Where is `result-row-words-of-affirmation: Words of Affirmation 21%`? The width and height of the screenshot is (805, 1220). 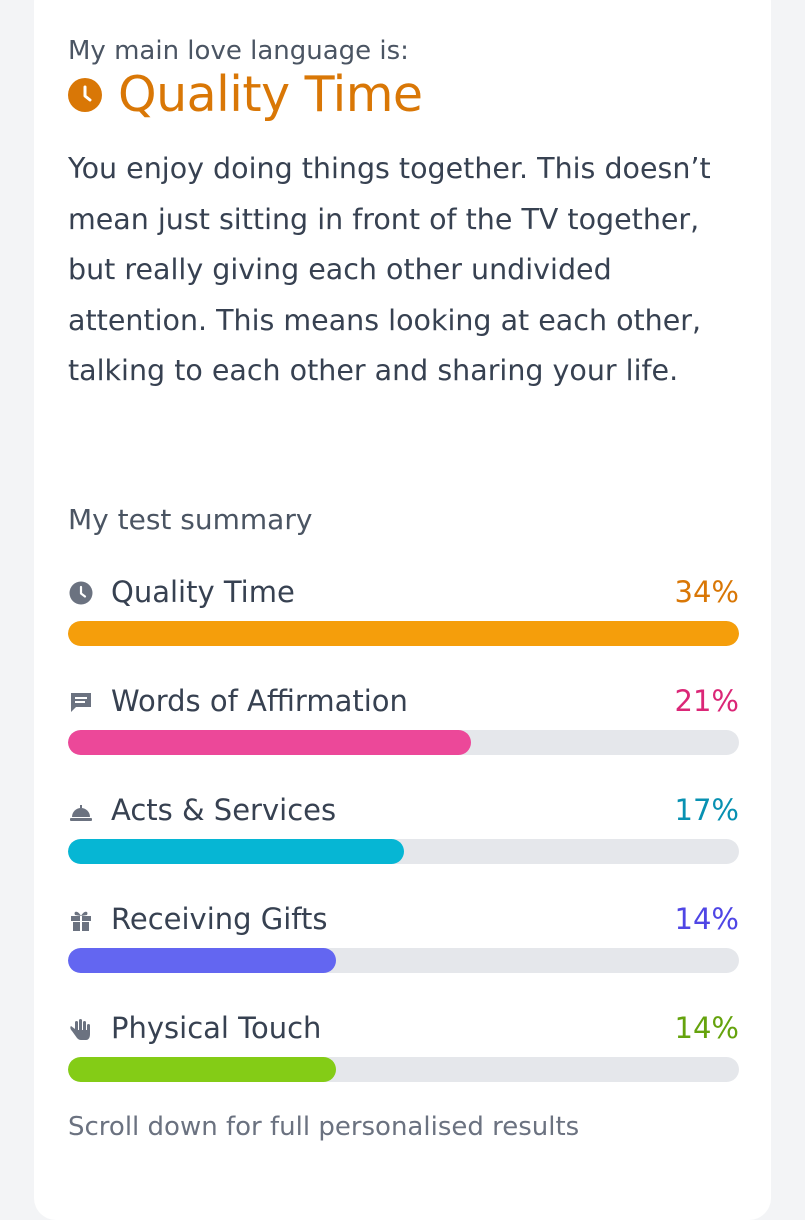 result-row-words-of-affirmation: Words of Affirmation 21% is located at coordinates (403, 724).